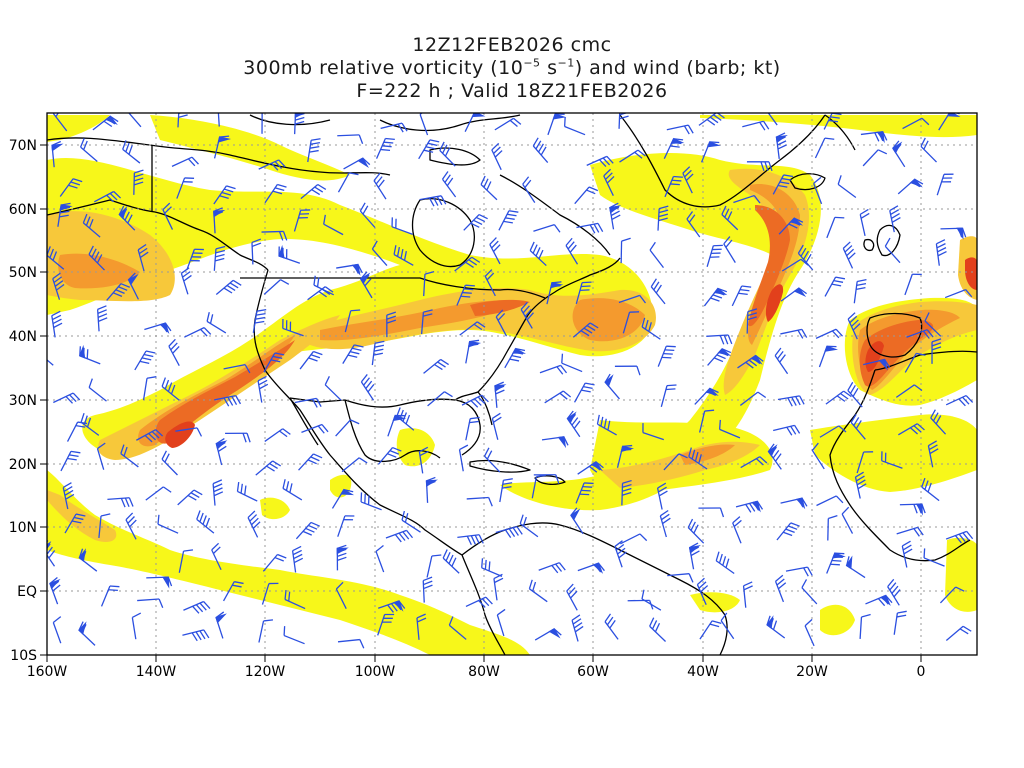 This screenshot has width=1024, height=768. Describe the element at coordinates (512, 45) in the screenshot. I see `title-line-1: 12Z12FEB2026 cmc` at that location.